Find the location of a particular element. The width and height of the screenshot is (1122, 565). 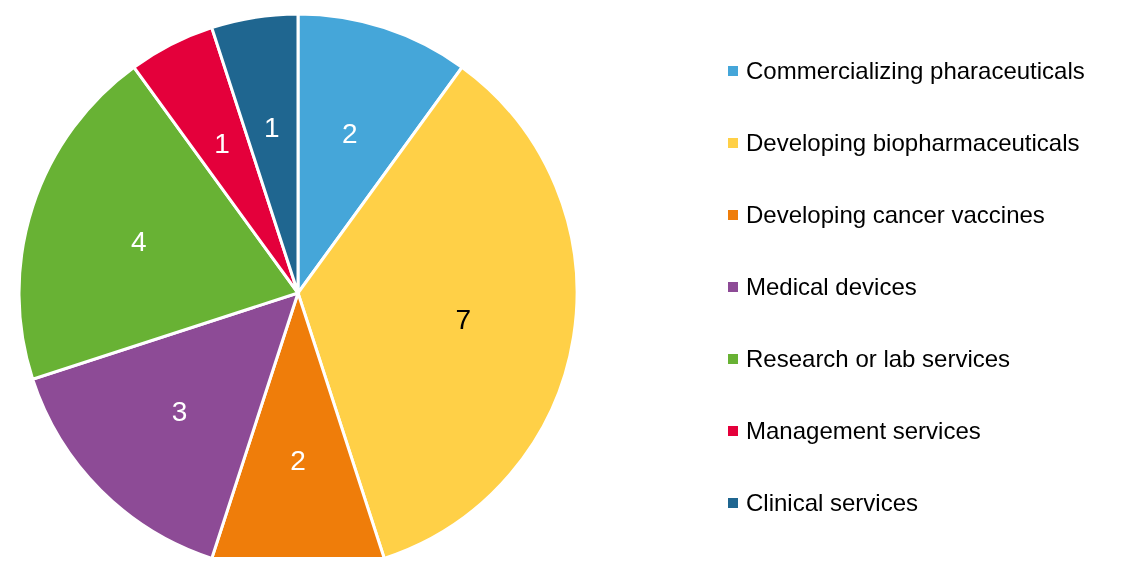

legend-label: Commercializing pharaceuticals is located at coordinates (915, 70).